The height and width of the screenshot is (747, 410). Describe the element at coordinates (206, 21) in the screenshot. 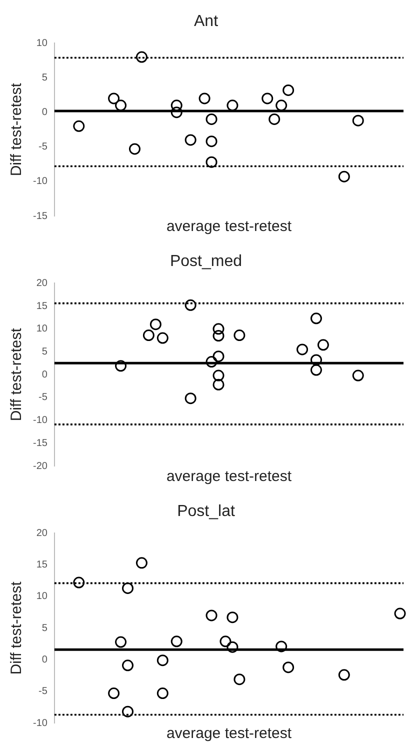

I see `chart-title: Ant` at that location.